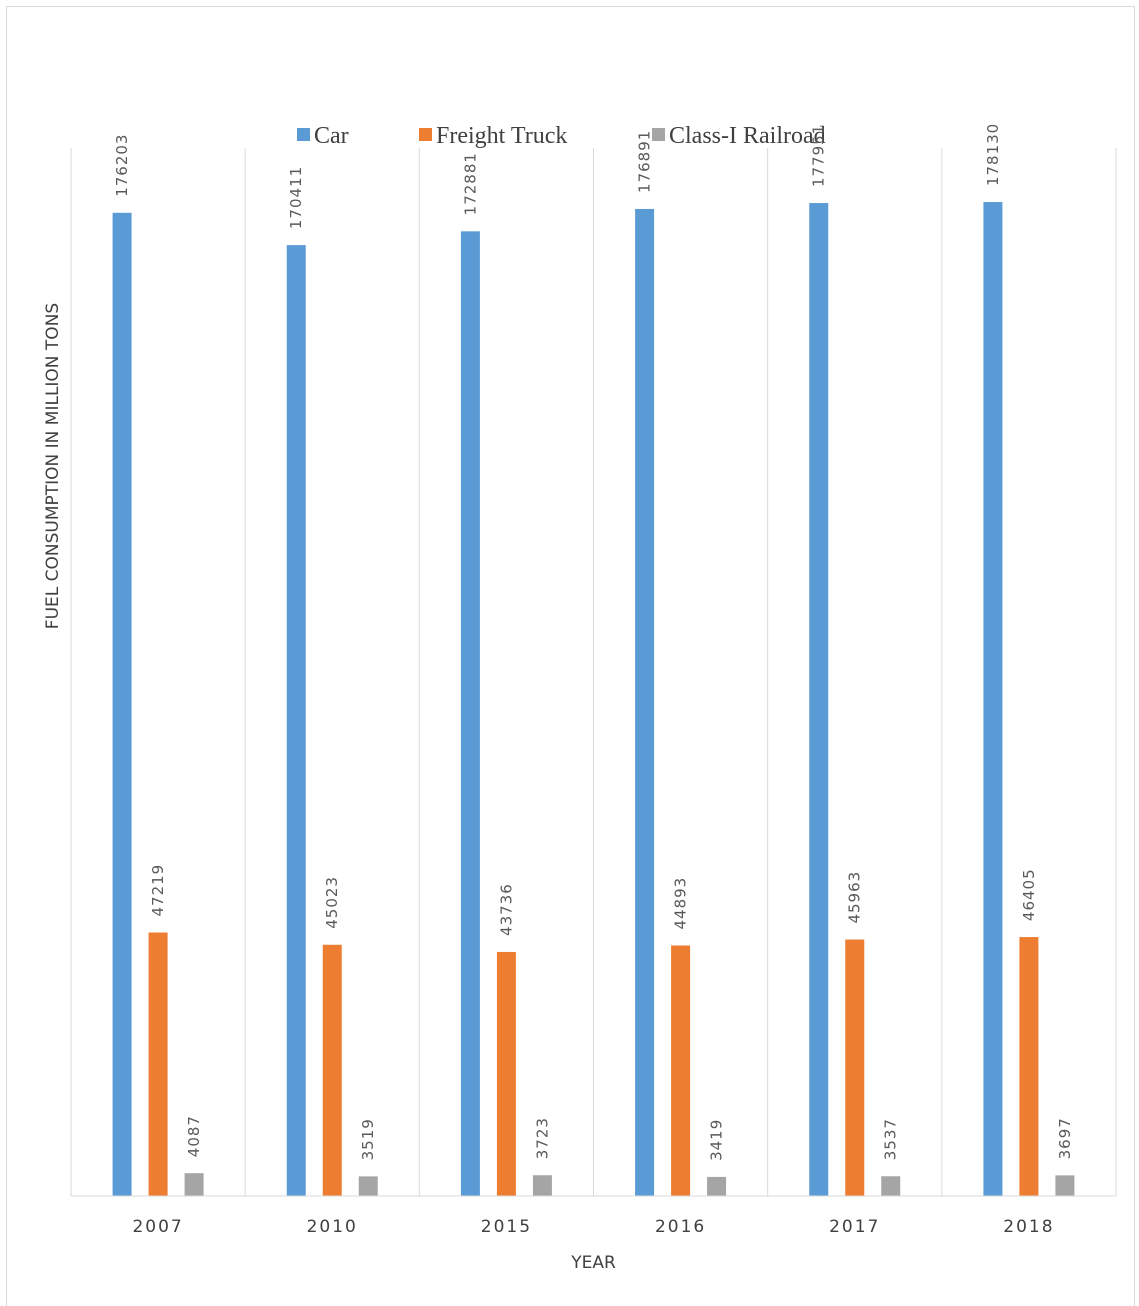 The height and width of the screenshot is (1306, 1139). Describe the element at coordinates (542, 1138) in the screenshot. I see `data-label: 3723` at that location.